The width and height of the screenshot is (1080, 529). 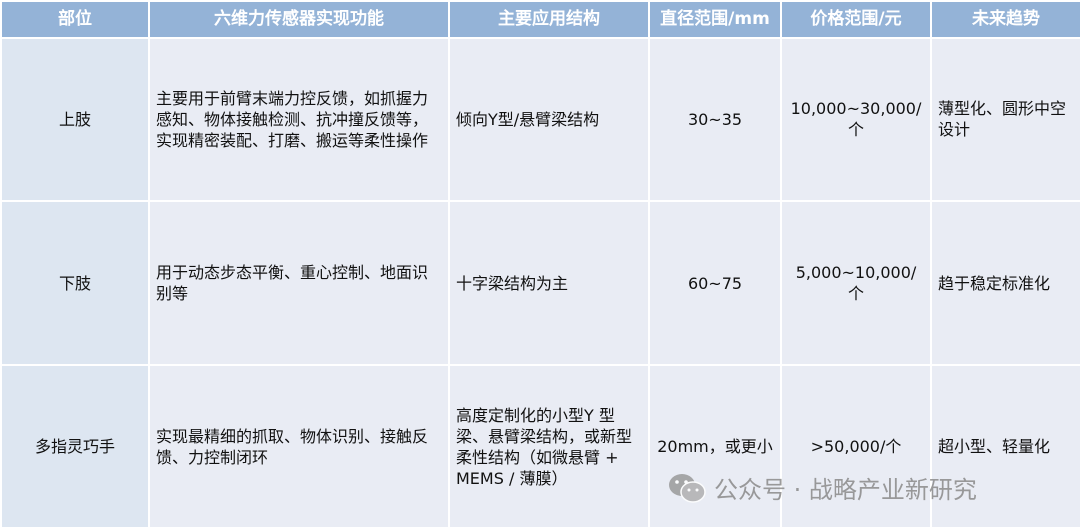 What do you see at coordinates (75, 446) in the screenshot?
I see `cell-part: 多指灵巧手` at bounding box center [75, 446].